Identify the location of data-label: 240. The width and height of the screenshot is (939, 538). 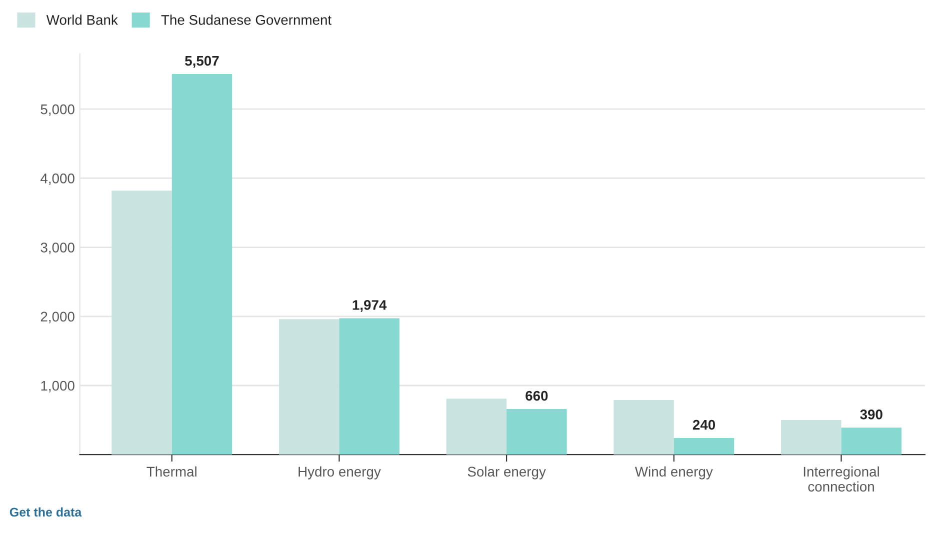
(704, 425).